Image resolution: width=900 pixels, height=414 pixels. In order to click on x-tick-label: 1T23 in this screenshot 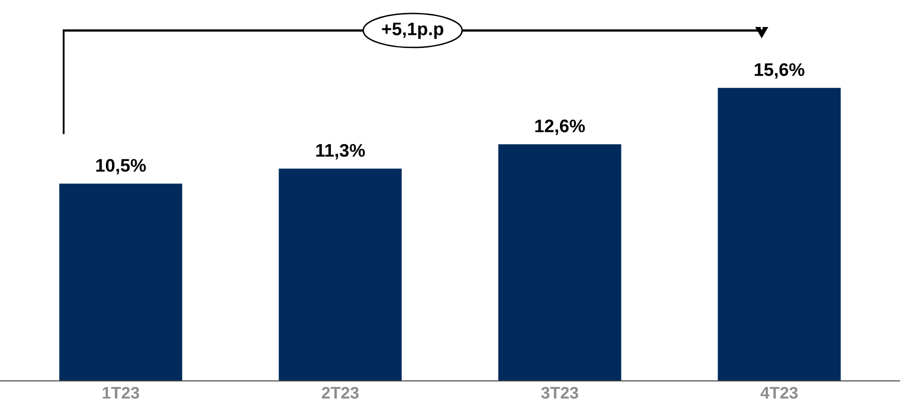, I will do `click(121, 392)`.